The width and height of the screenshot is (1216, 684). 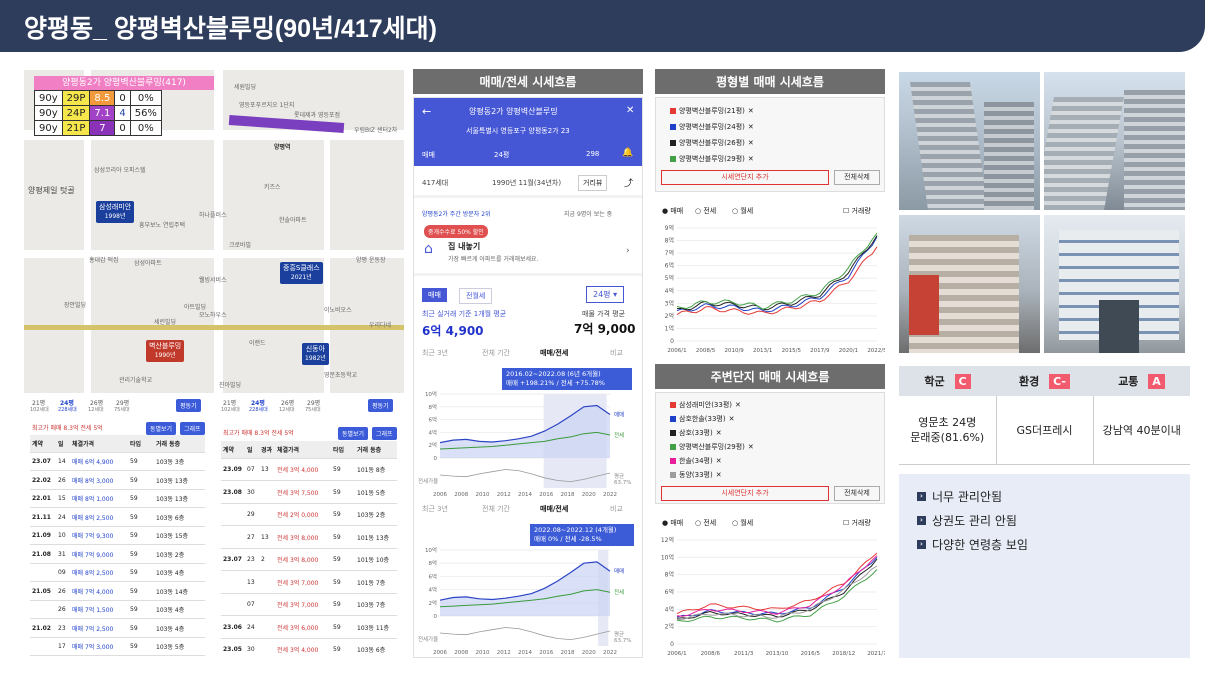 What do you see at coordinates (712, 111) in the screenshot?
I see `legend-item: 양평벽산블루밍(21평) ✕` at bounding box center [712, 111].